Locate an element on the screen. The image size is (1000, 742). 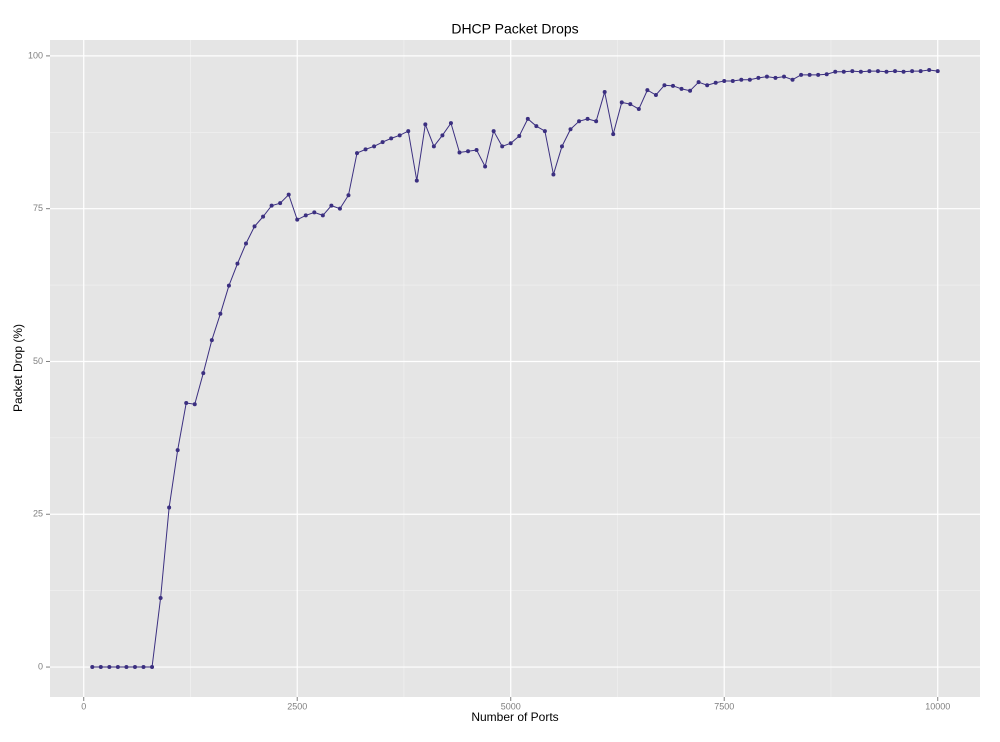
chart-title: DHCP Packet Drops is located at coordinates (514, 29).